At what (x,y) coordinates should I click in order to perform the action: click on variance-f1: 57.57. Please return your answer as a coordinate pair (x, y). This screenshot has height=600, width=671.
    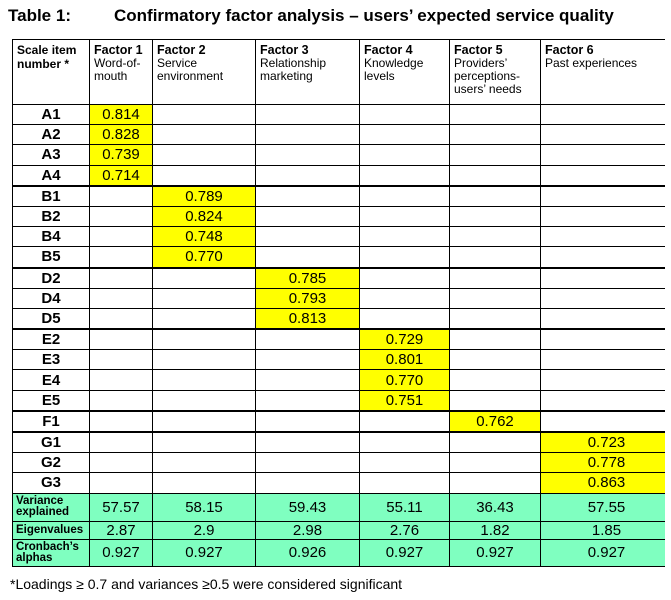
    Looking at the image, I should click on (121, 507).